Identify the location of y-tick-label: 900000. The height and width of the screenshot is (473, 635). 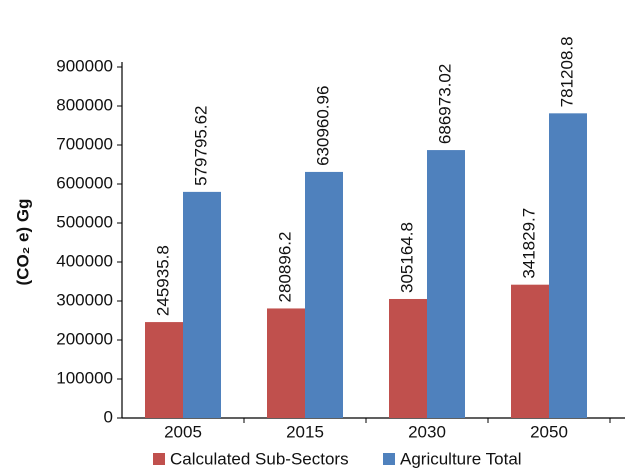
(84, 65).